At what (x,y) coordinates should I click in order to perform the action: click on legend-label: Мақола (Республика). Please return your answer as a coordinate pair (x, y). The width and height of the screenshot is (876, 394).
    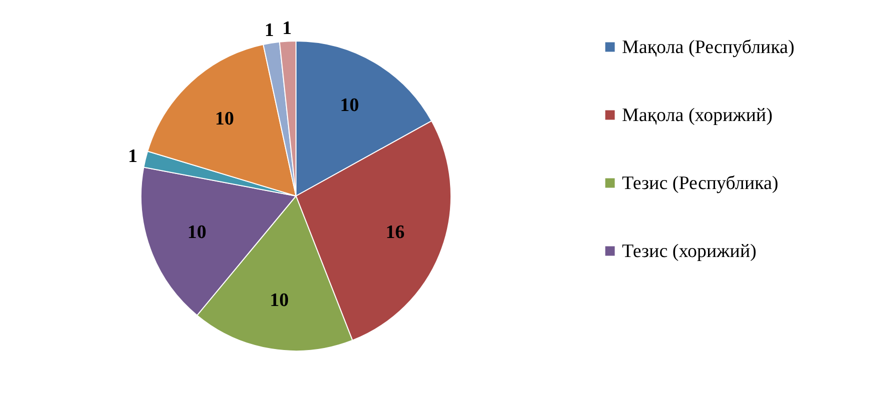
    Looking at the image, I should click on (708, 47).